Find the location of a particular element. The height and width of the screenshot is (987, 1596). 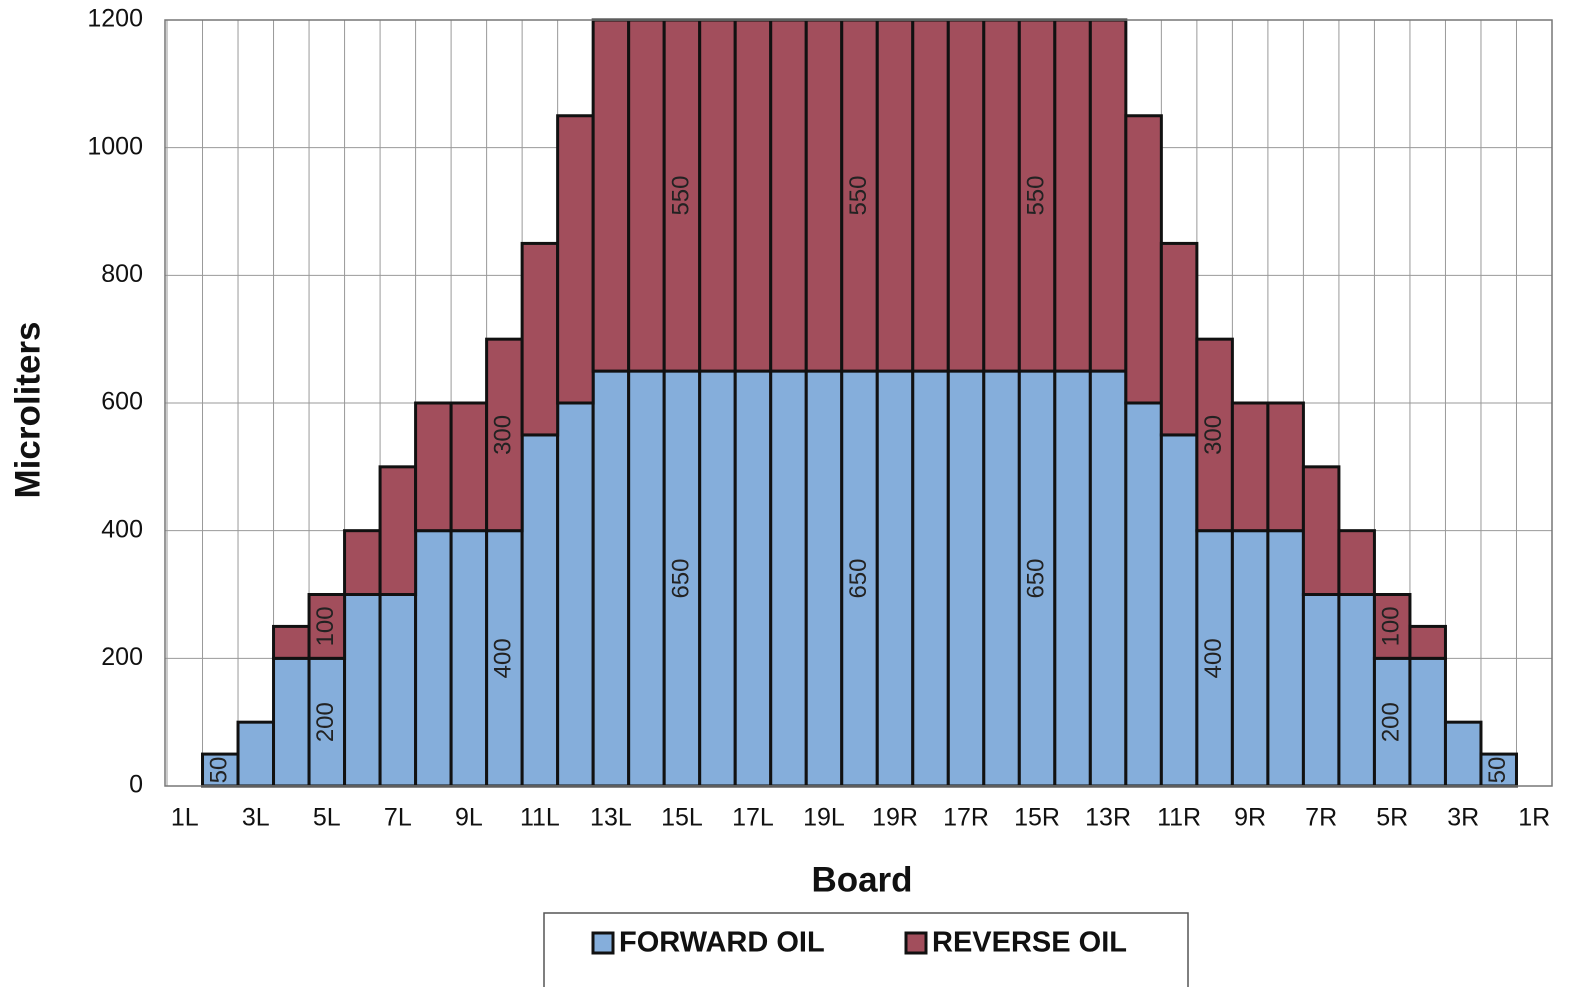

x-tick-label: 15R is located at coordinates (1037, 818).